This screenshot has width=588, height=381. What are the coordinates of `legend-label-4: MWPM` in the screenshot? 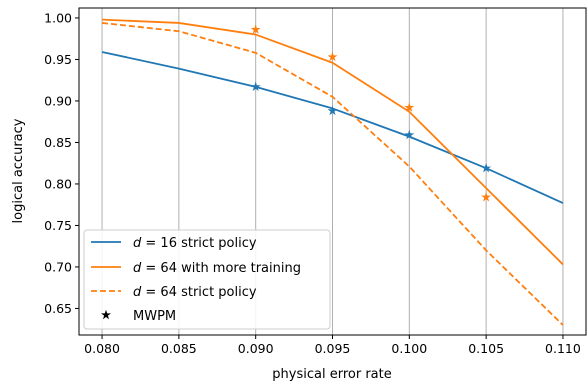 It's located at (154, 316).